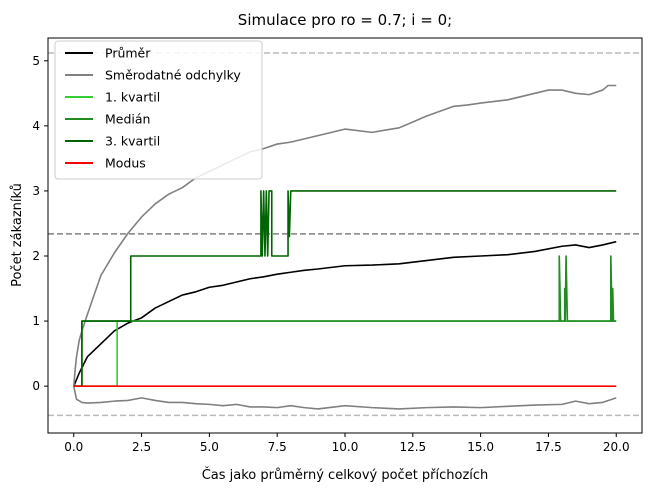 Image resolution: width=651 pixels, height=491 pixels. What do you see at coordinates (128, 53) in the screenshot?
I see `legend-label: Průměr` at bounding box center [128, 53].